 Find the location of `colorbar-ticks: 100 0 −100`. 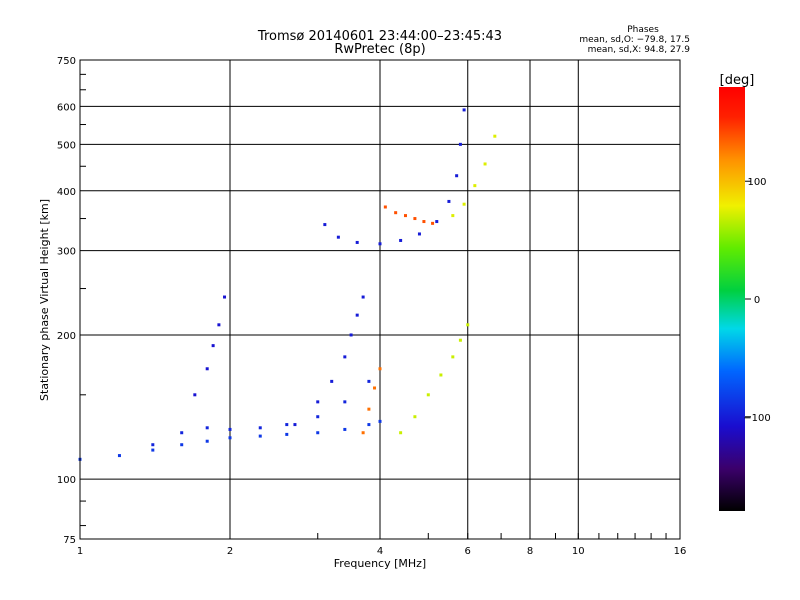

colorbar-ticks: 100 0 −100 is located at coordinates (756, 300).